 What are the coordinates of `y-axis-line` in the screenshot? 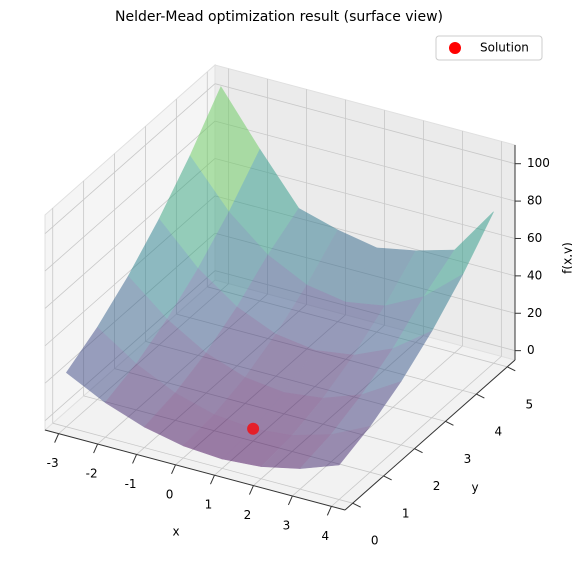 It's located at (430, 435).